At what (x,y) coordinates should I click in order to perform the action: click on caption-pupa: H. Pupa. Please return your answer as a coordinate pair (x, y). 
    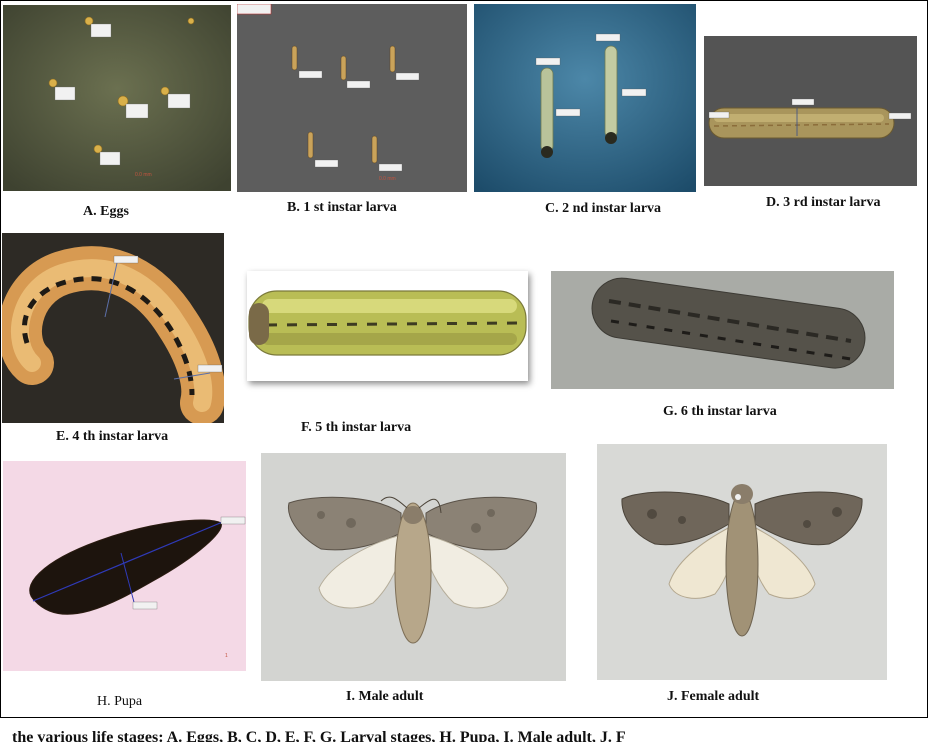
    Looking at the image, I should click on (120, 701).